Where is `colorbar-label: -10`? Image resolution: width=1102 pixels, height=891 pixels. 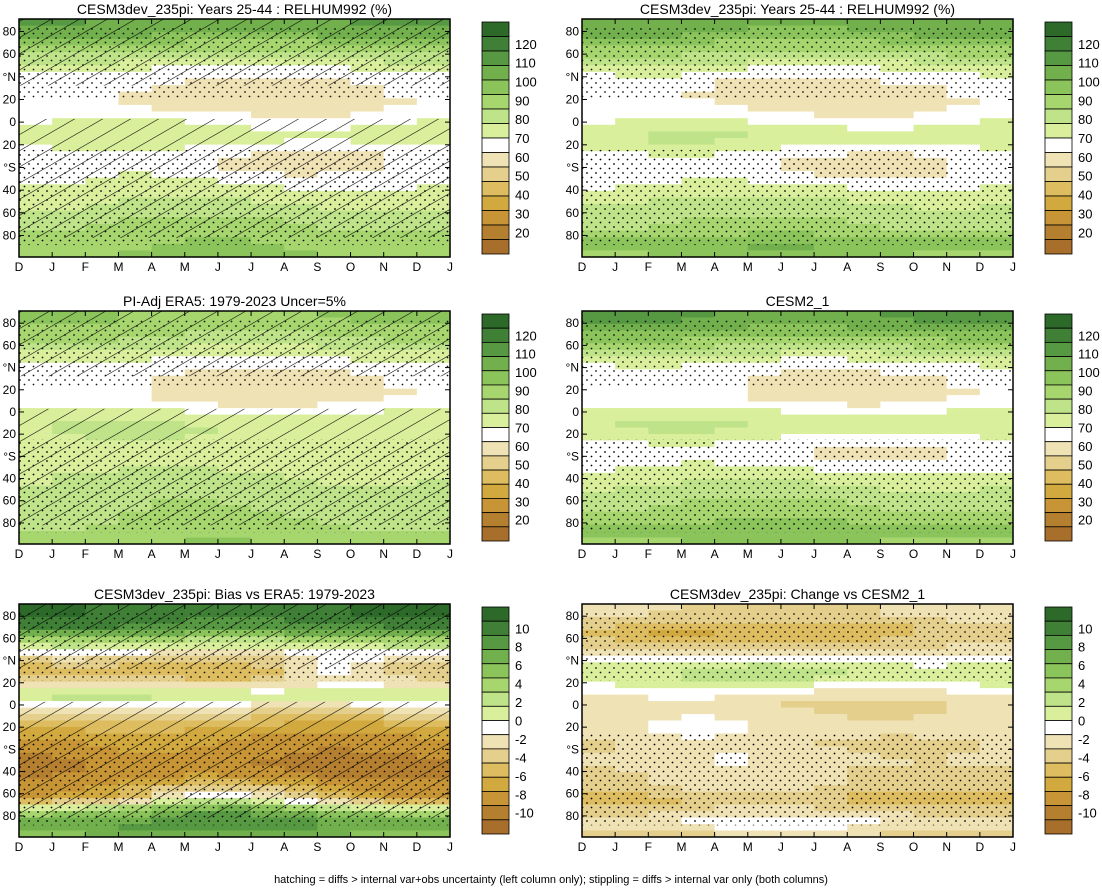
colorbar-label: -10 is located at coordinates (524, 813).